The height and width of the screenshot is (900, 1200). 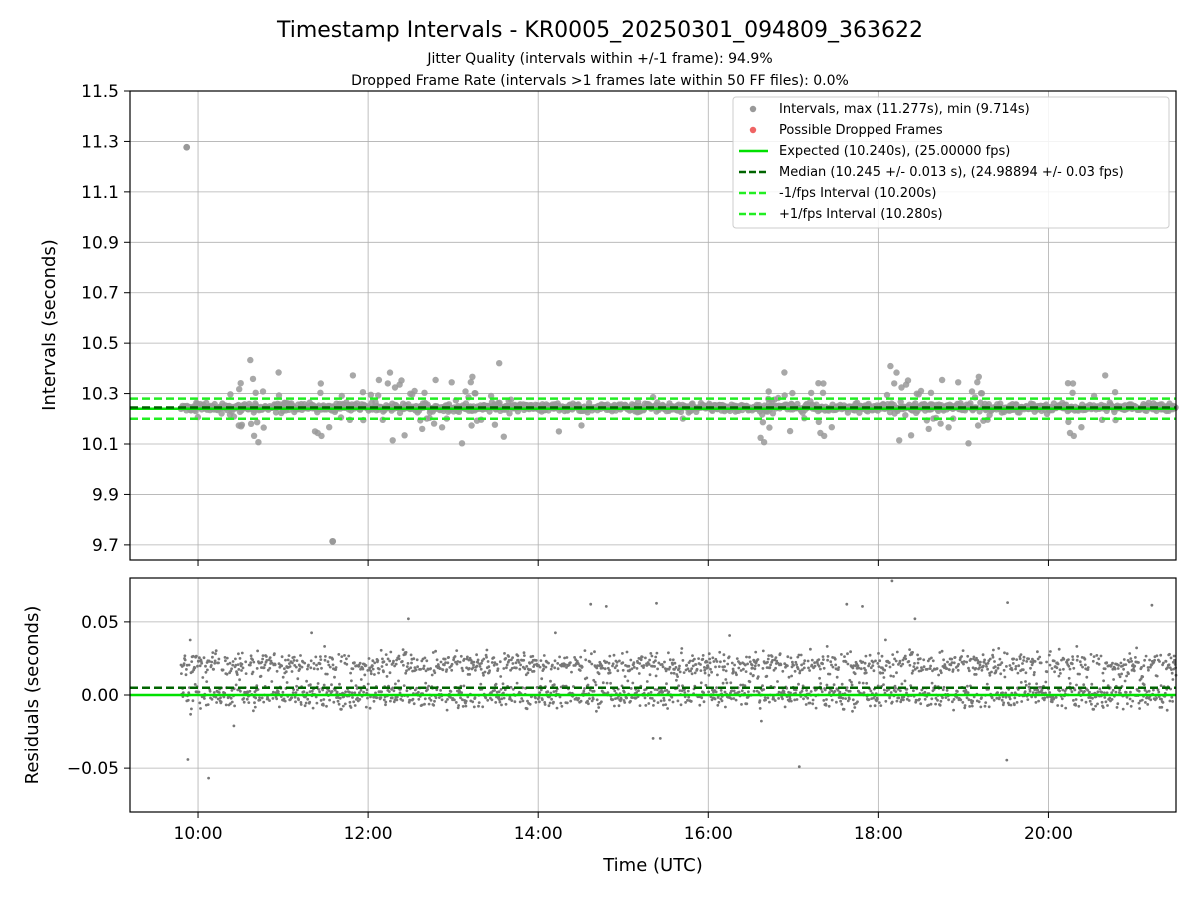 I want to click on intervals-y-tick-label: 10.9, so click(x=100, y=243).